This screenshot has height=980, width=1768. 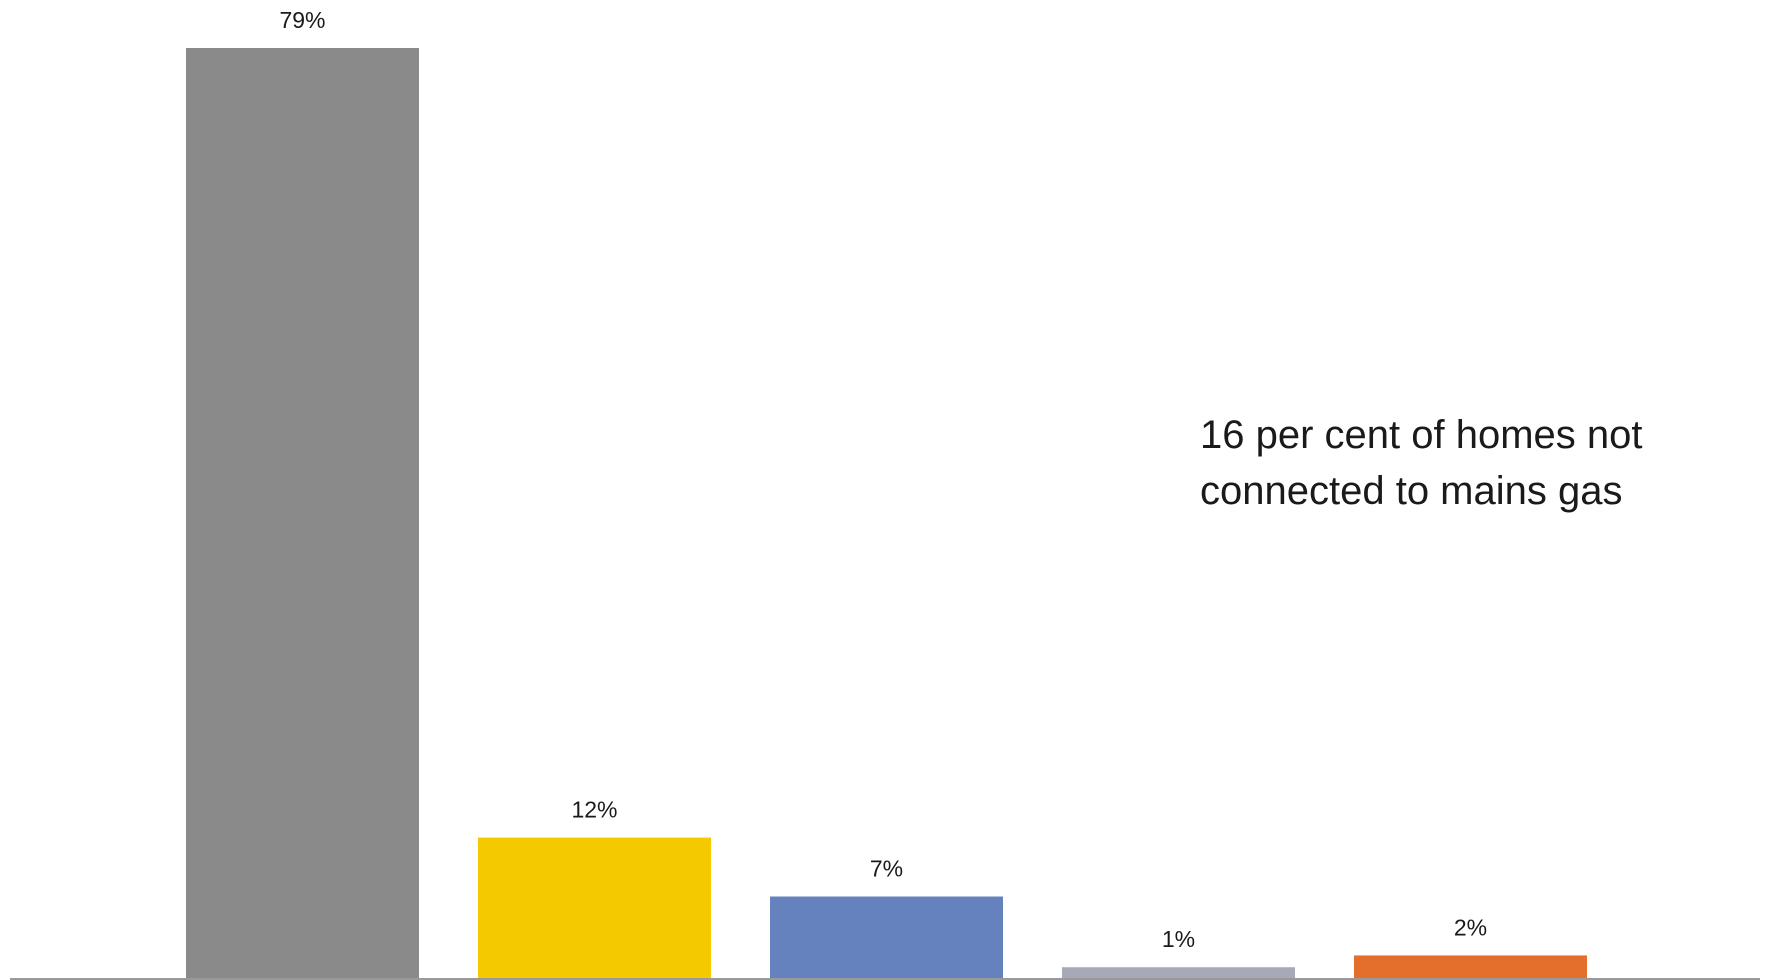 I want to click on data-label-1: 79%, so click(x=302, y=20).